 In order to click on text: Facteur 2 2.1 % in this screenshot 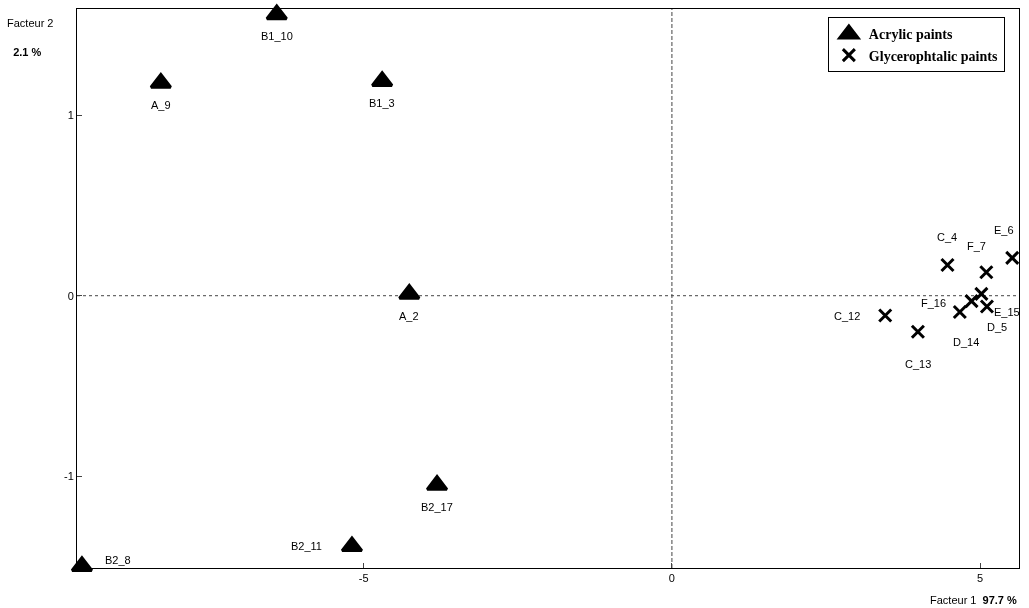, I will do `click(30, 37)`.